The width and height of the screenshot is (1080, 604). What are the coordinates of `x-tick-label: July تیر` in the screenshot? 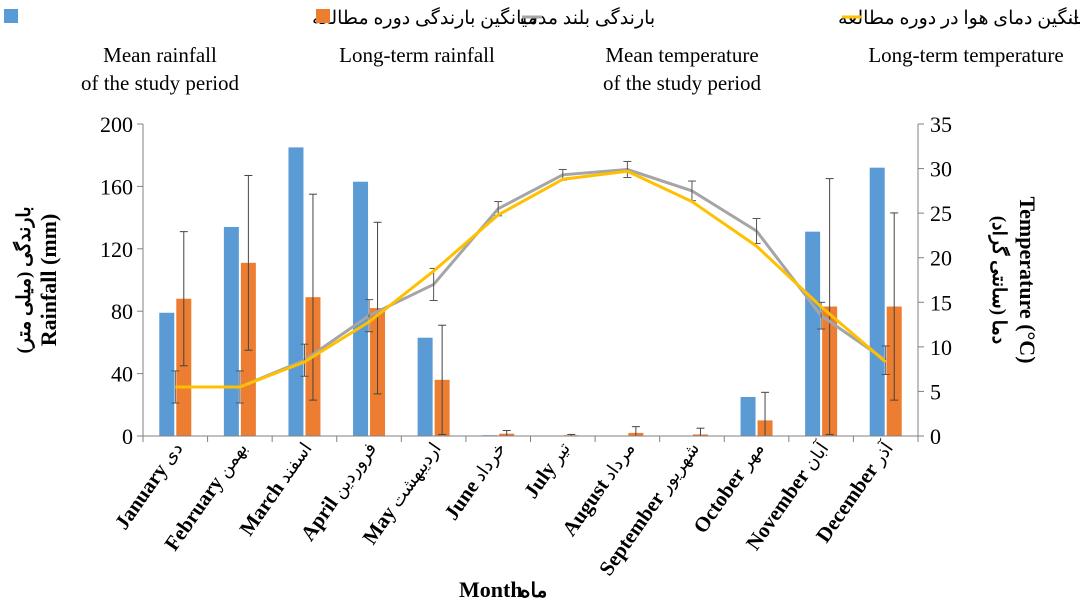 It's located at (547, 470).